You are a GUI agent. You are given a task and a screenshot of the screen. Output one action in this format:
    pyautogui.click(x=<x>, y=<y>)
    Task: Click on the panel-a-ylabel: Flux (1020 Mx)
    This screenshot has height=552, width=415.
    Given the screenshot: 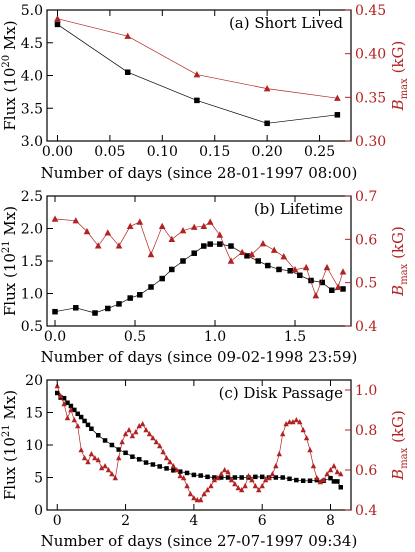 What is the action you would take?
    pyautogui.click(x=10, y=75)
    